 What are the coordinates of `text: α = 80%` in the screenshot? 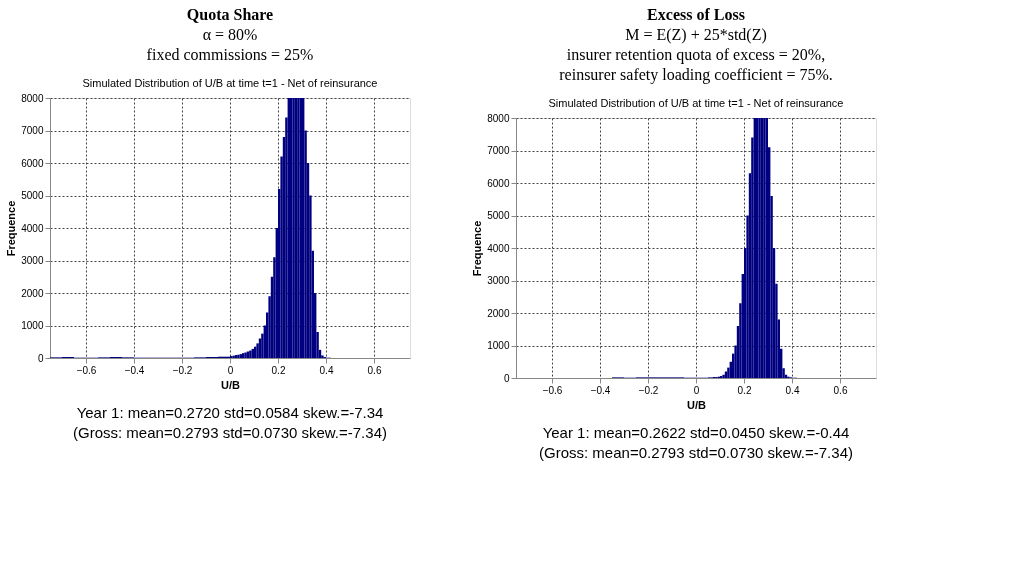 It's located at (230, 34).